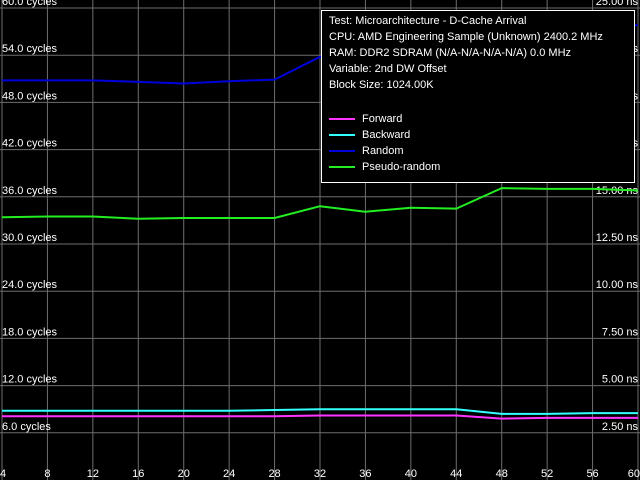 Image resolution: width=640 pixels, height=480 pixels. Describe the element at coordinates (617, 191) in the screenshot. I see `y-tick-label-right: 15.00 ns` at that location.